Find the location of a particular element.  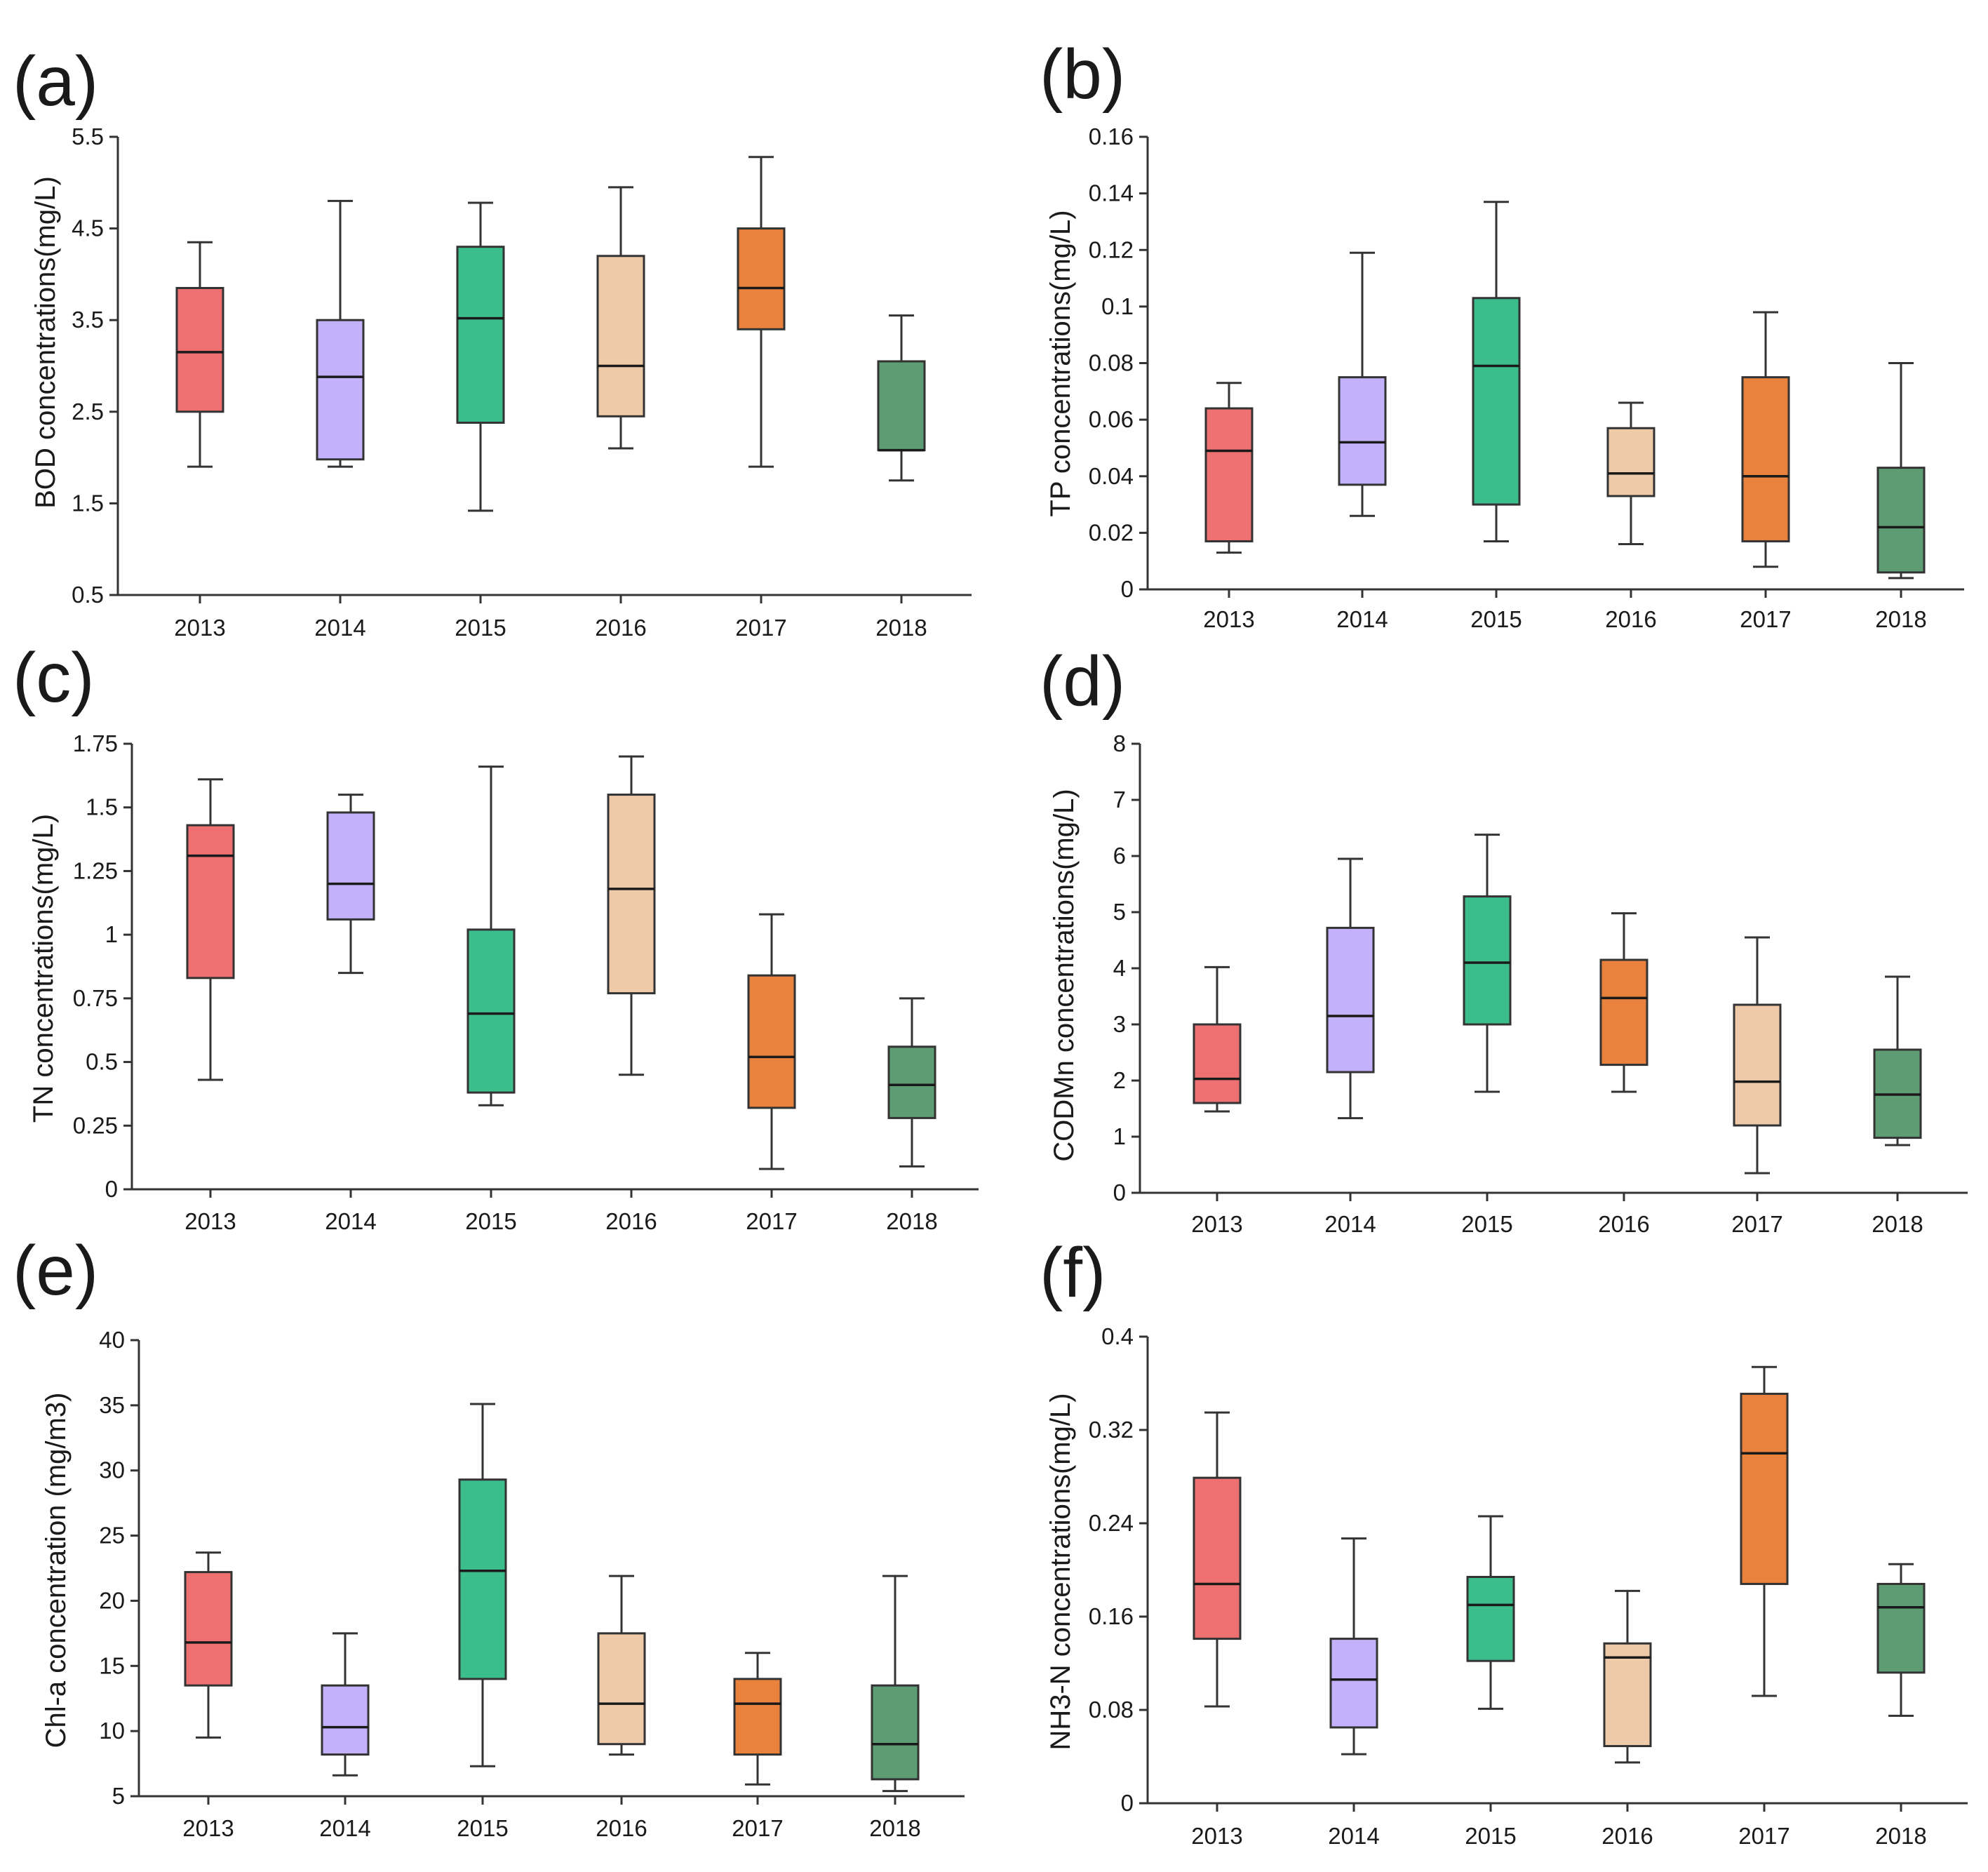

y-tick-label: 0.04 is located at coordinates (1111, 476).